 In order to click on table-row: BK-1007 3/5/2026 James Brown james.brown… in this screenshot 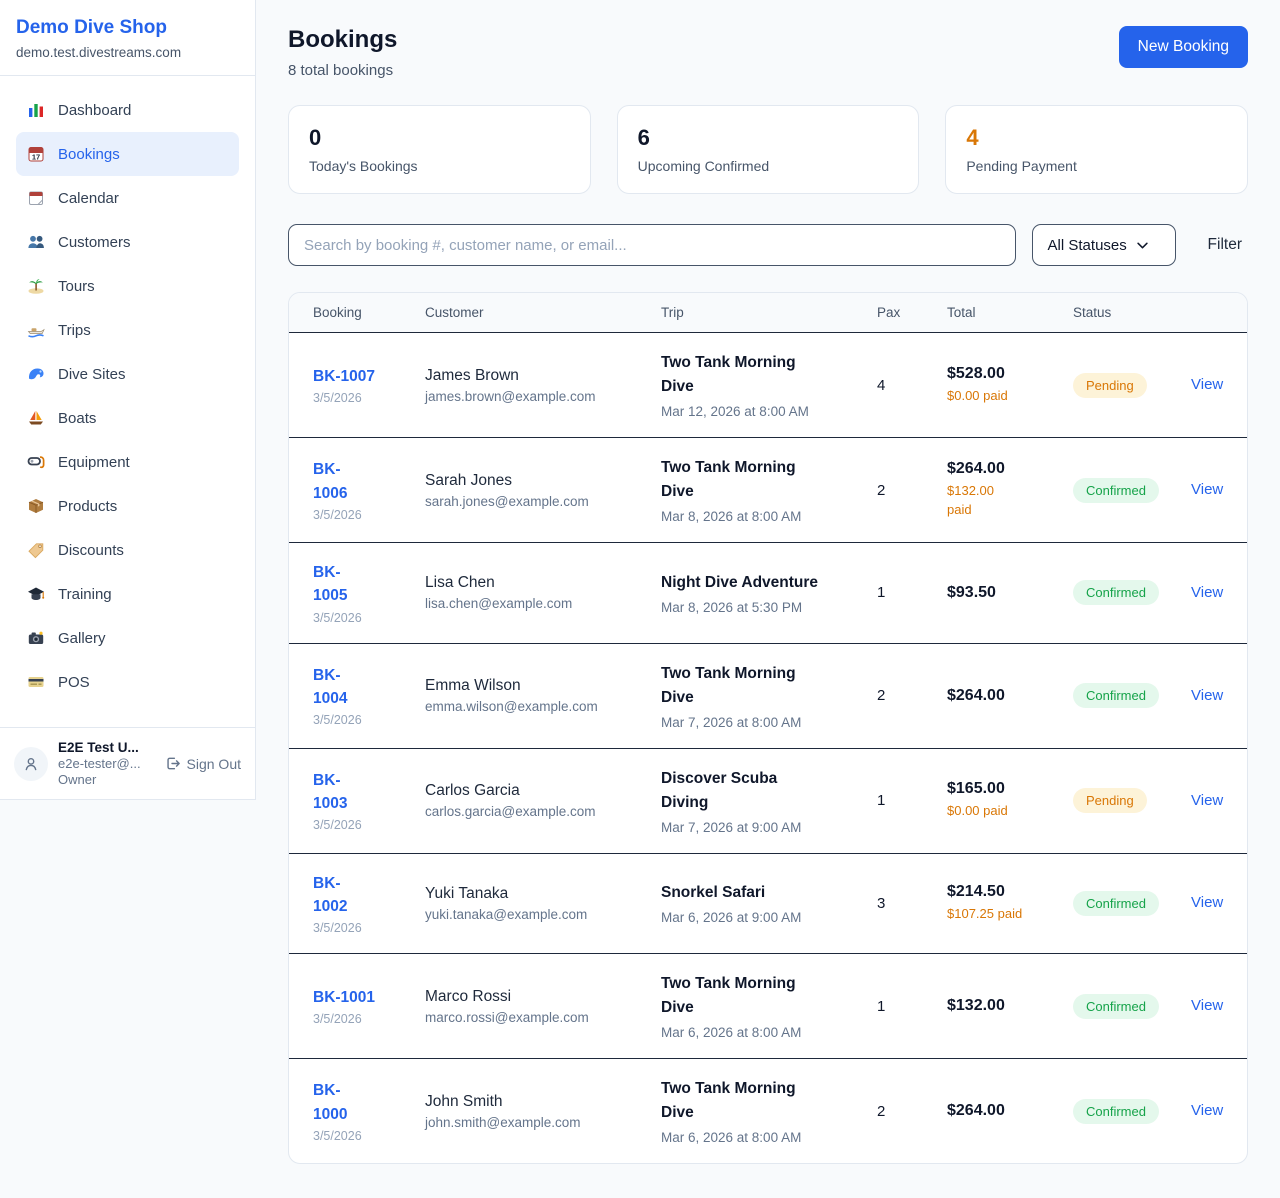, I will do `click(768, 386)`.